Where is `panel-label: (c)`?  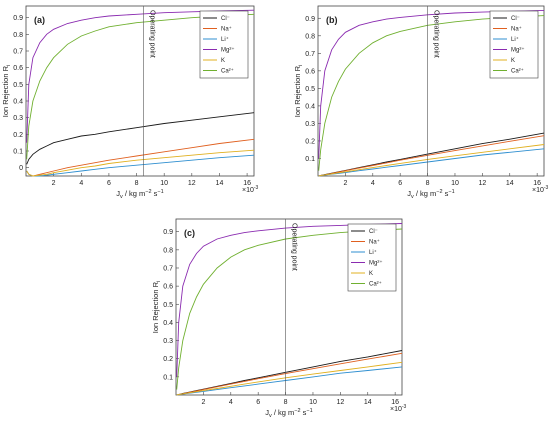 panel-label: (c) is located at coordinates (189, 233).